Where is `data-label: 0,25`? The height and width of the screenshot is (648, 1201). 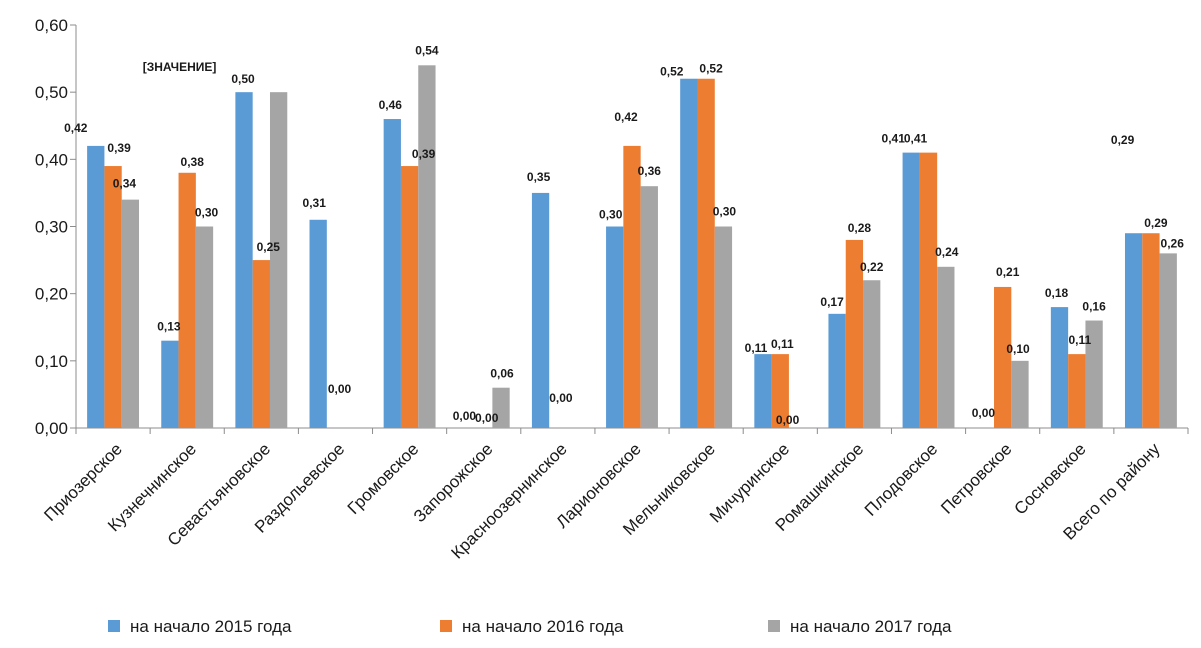
data-label: 0,25 is located at coordinates (269, 247).